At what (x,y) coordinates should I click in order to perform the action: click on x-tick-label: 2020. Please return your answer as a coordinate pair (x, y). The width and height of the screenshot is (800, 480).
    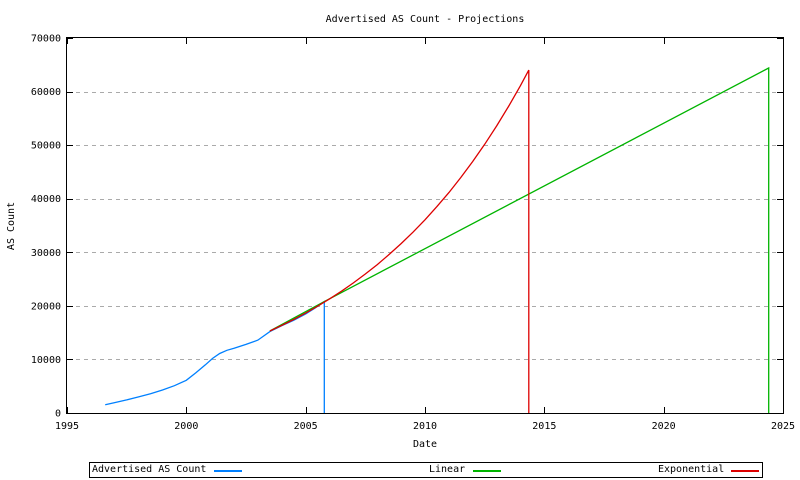
    Looking at the image, I should click on (664, 426).